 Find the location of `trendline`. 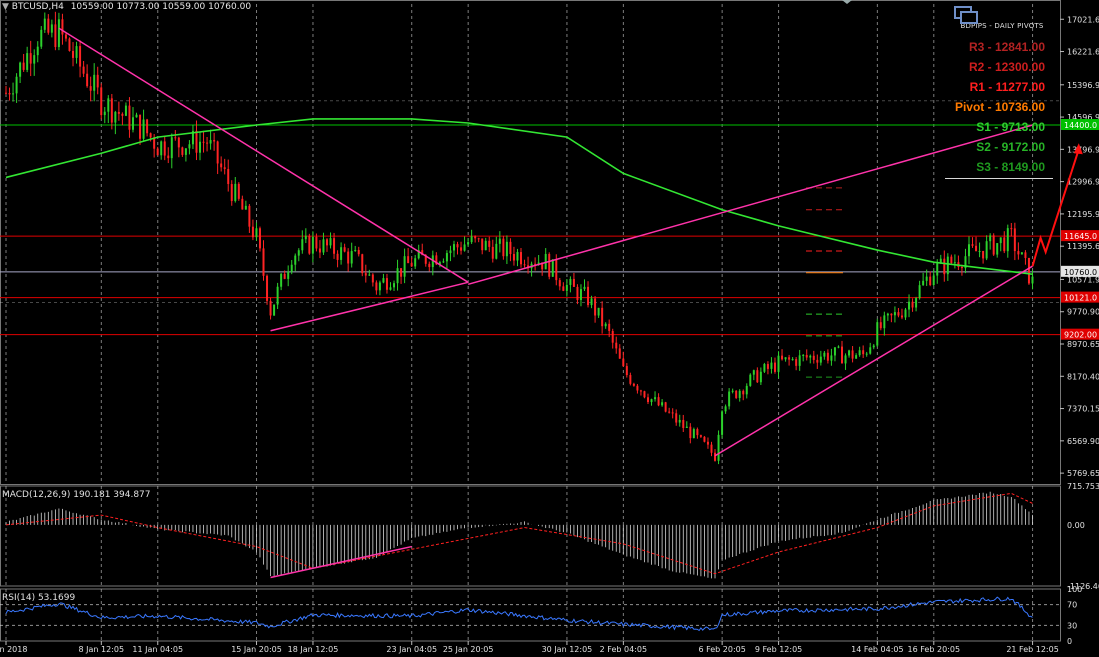

trendline is located at coordinates (263, 155).